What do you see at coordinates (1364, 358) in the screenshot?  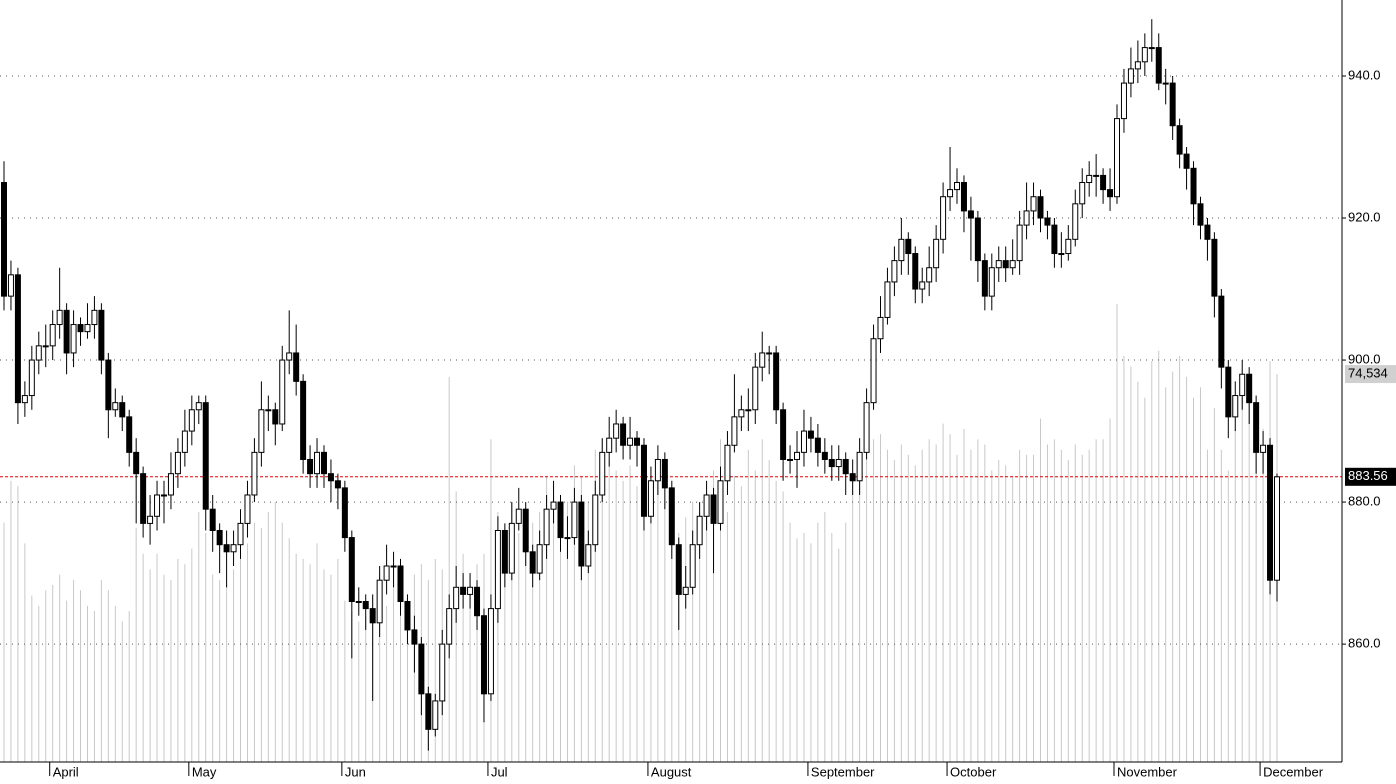 I see `y-tick-label: 900.0` at bounding box center [1364, 358].